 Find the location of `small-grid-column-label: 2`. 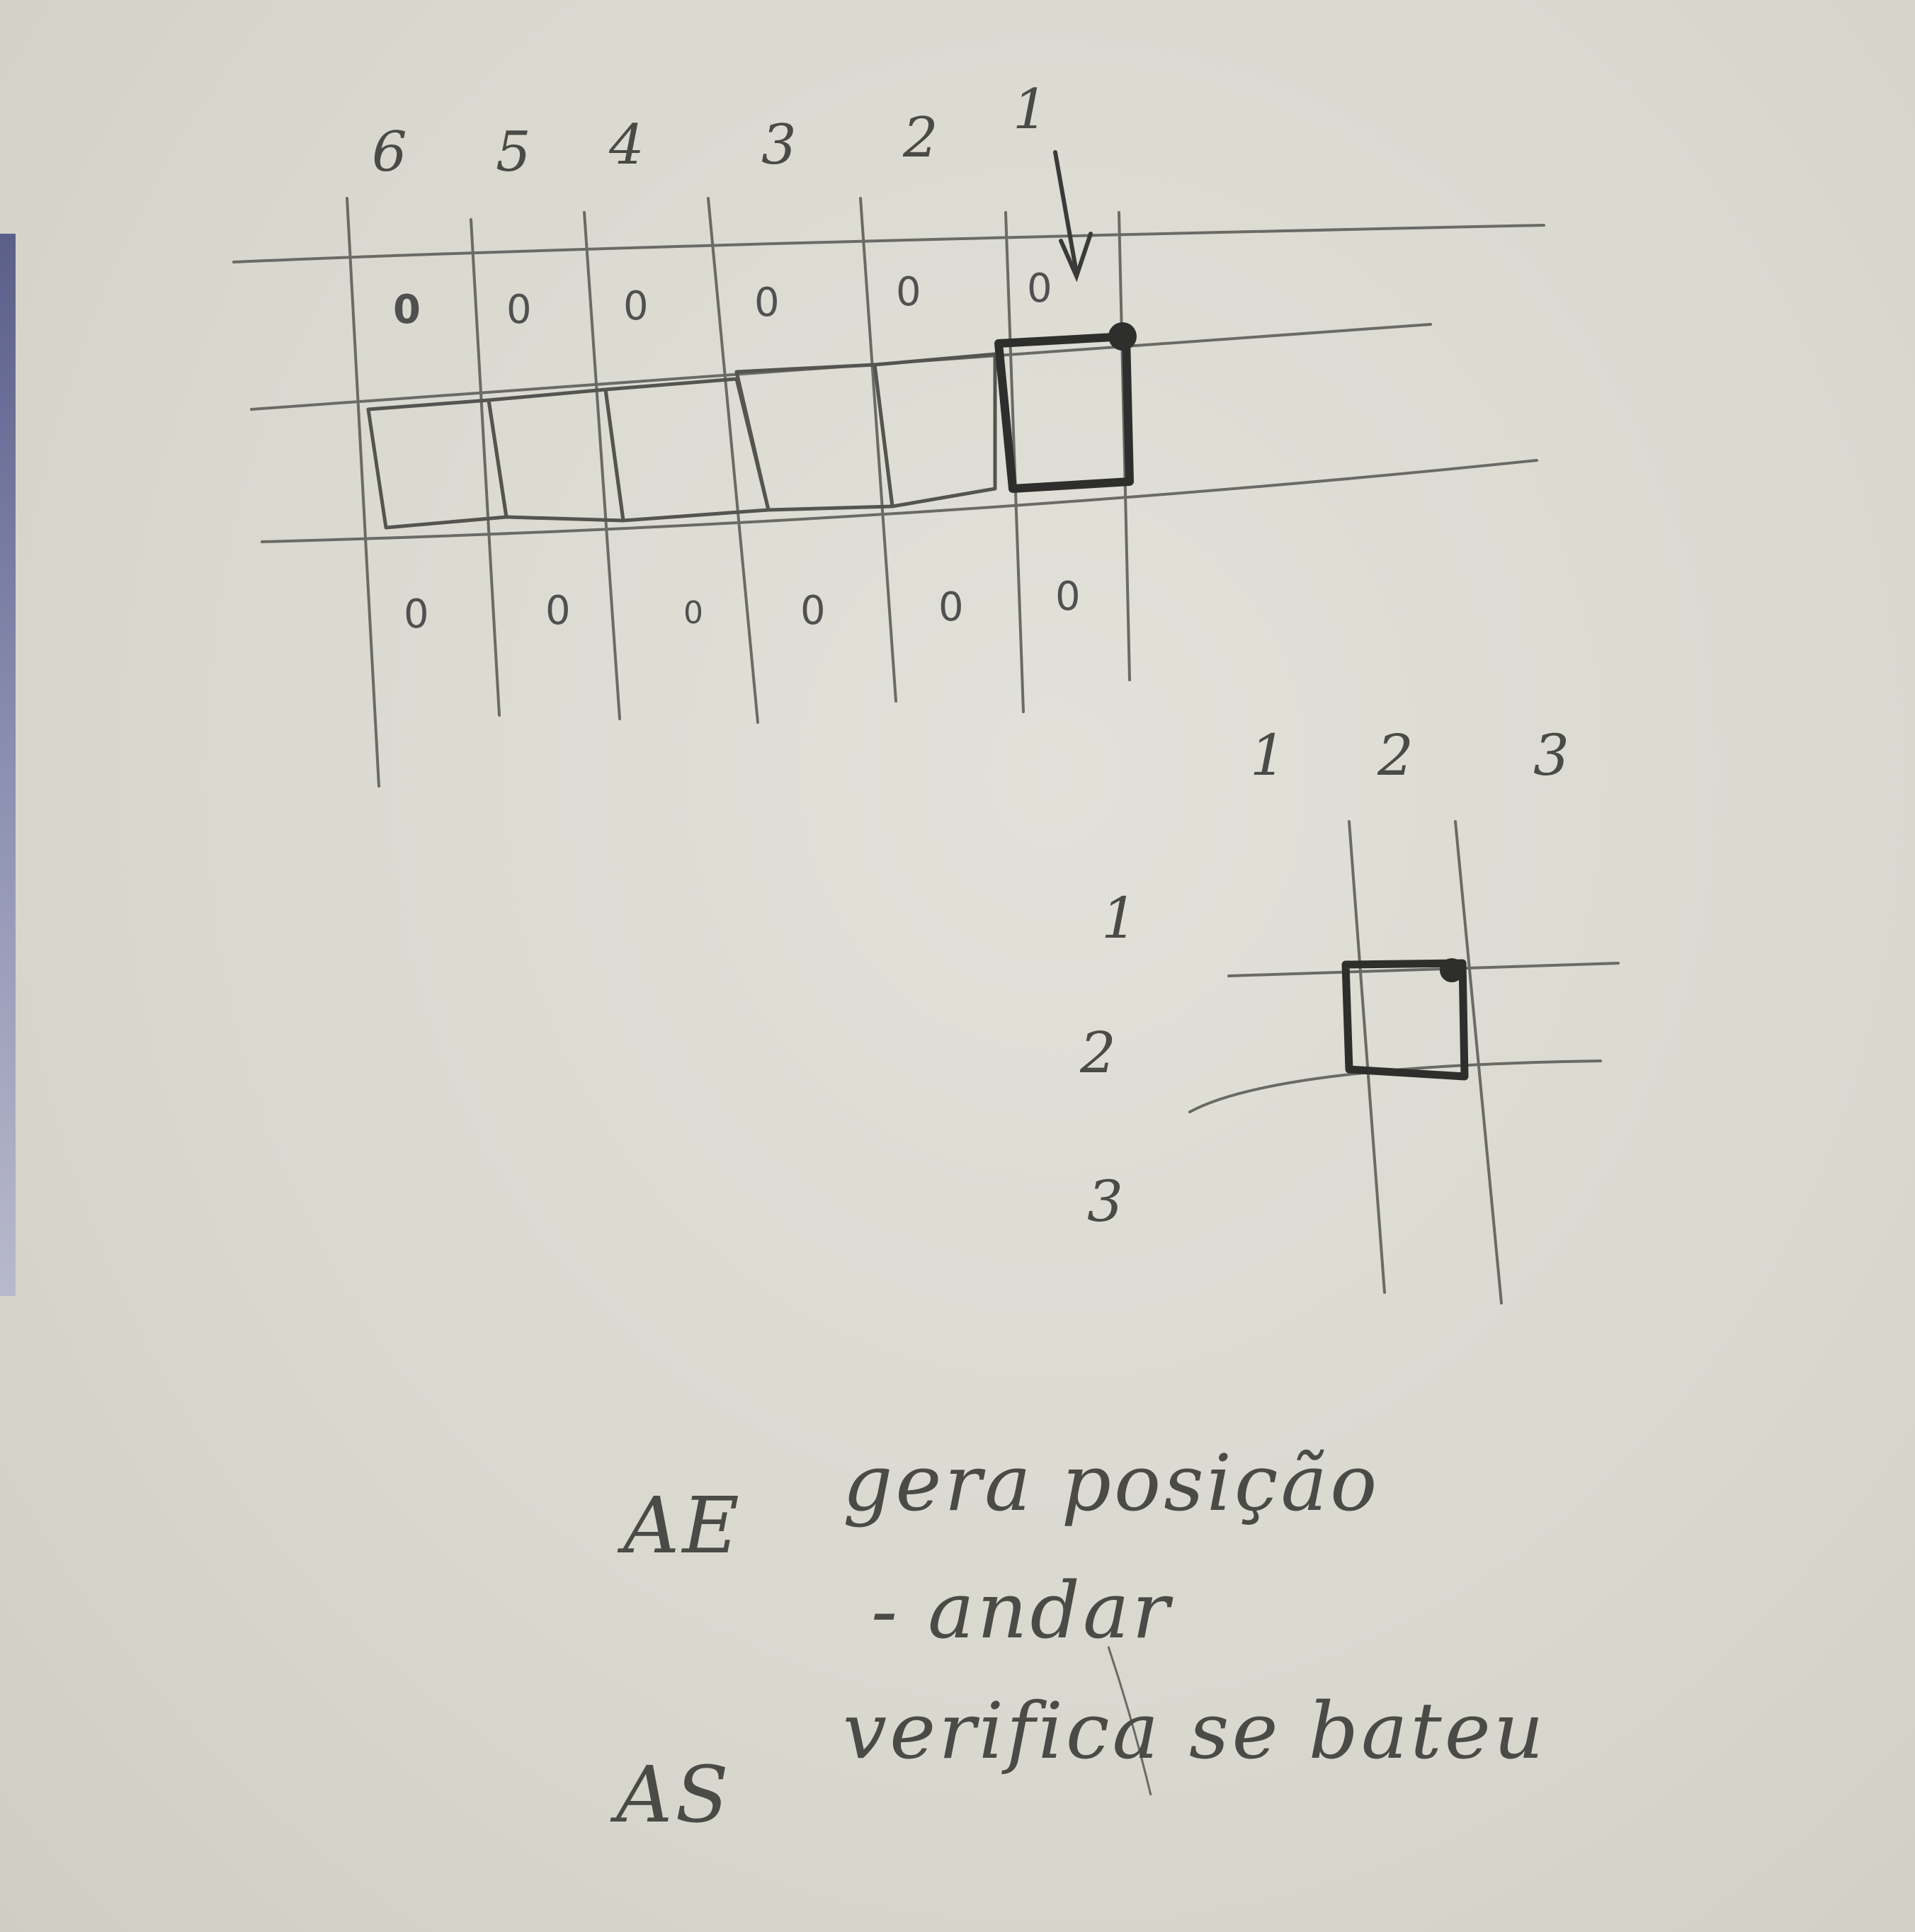

small-grid-column-label: 2 is located at coordinates (1395, 755).